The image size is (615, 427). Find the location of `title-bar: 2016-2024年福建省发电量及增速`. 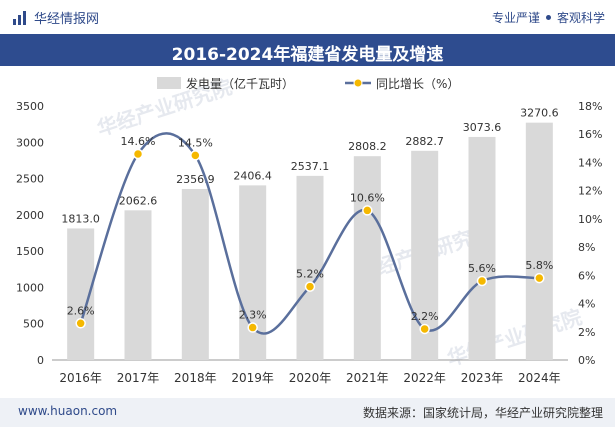

title-bar: 2016-2024年福建省发电量及增速 is located at coordinates (307, 50).